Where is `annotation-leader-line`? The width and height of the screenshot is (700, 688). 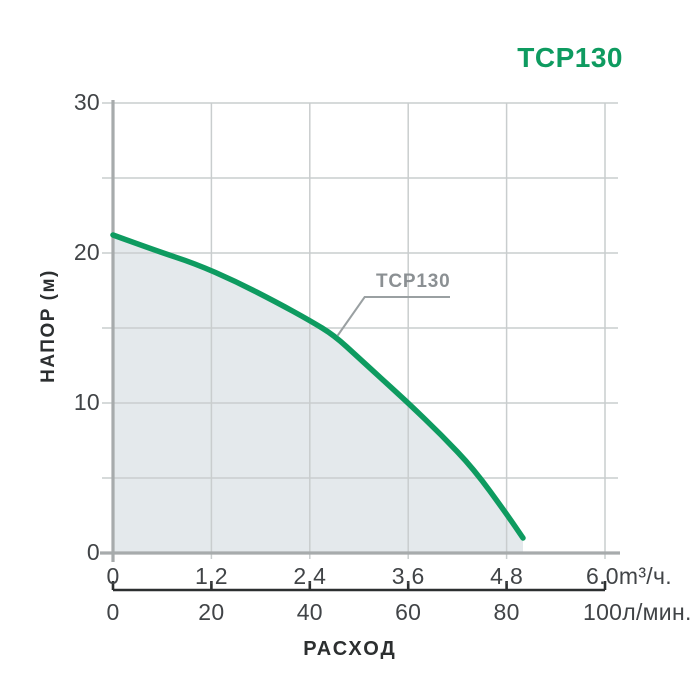 annotation-leader-line is located at coordinates (393, 316).